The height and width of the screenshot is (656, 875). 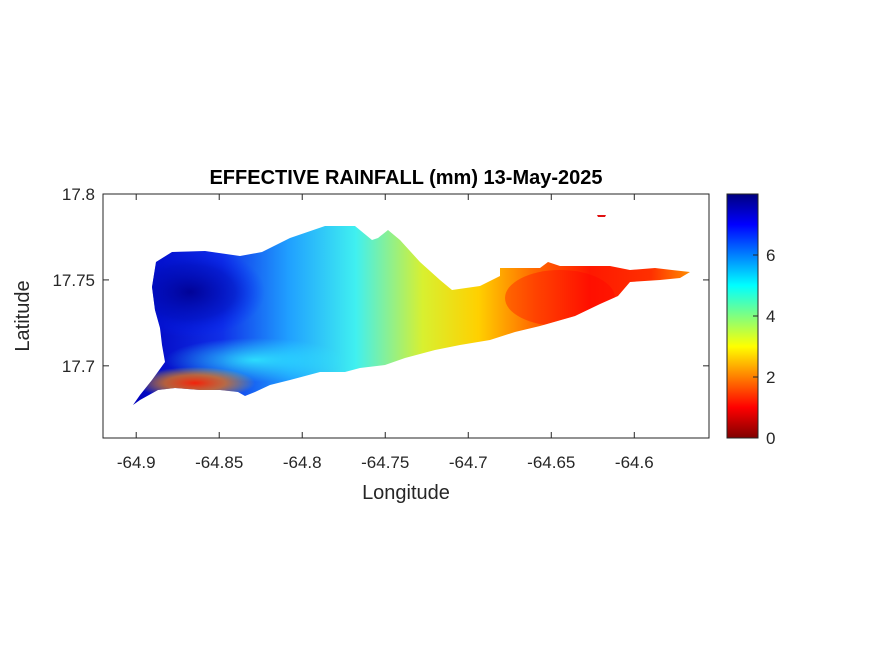 I want to click on y-tick-label: 17.7, so click(x=78, y=366).